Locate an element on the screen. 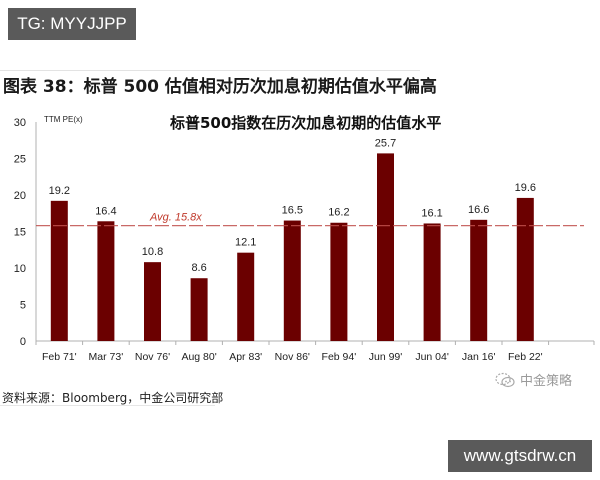 The width and height of the screenshot is (600, 480). y-tick-label: 5 is located at coordinates (23, 306).